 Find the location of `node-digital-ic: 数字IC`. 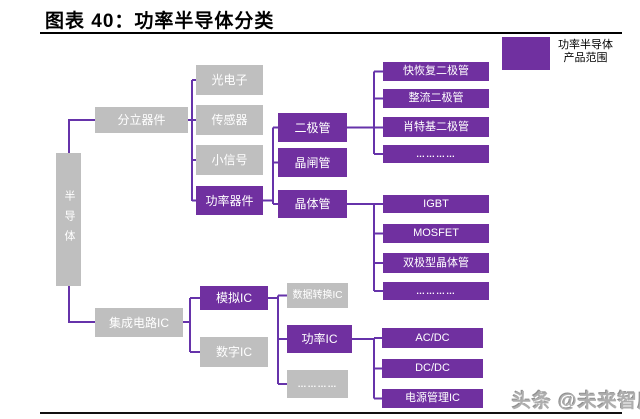

node-digital-ic: 数字IC is located at coordinates (234, 352).